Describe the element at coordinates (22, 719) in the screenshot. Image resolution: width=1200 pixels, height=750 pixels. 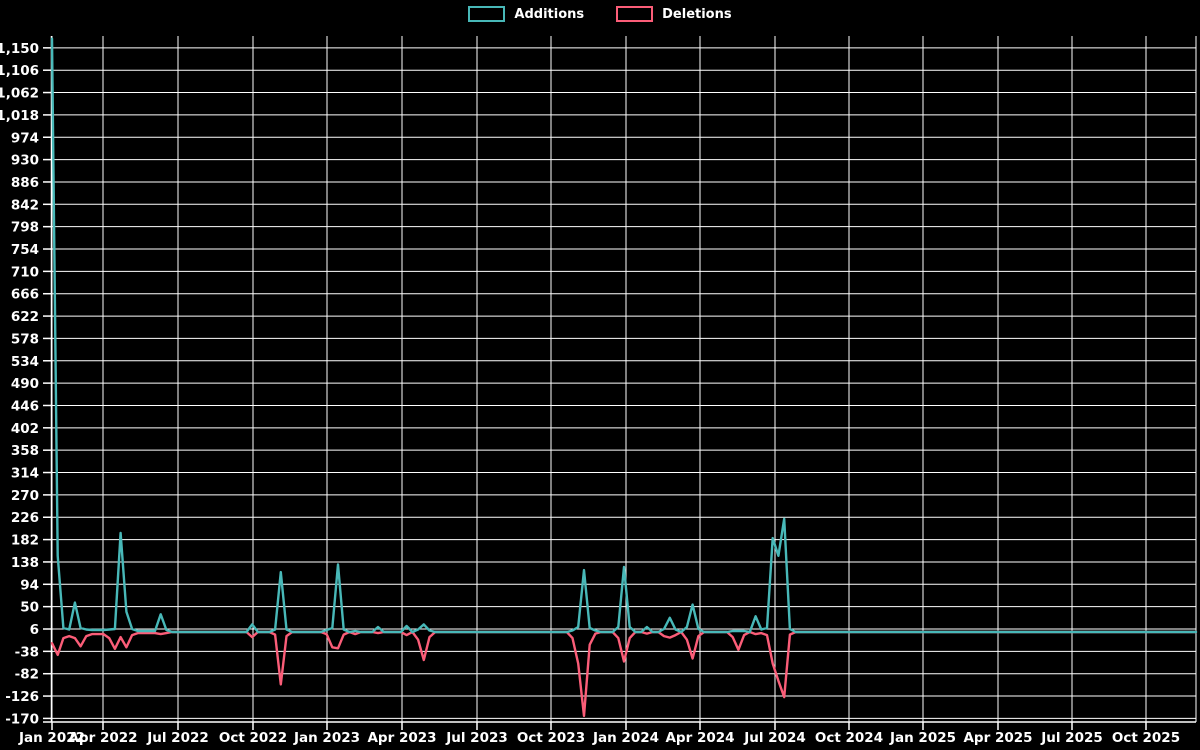
I see `svg-text: -170` at that location.